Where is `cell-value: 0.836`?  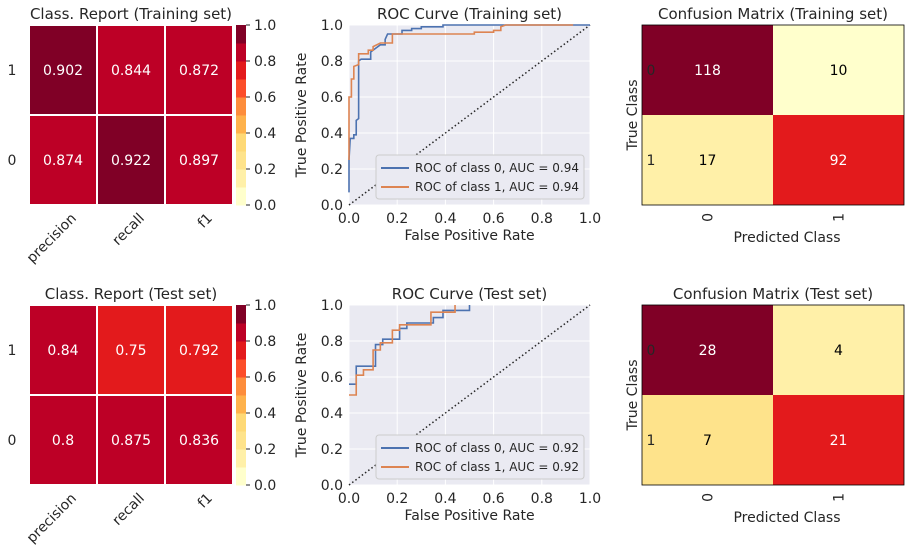
cell-value: 0.836 is located at coordinates (199, 441).